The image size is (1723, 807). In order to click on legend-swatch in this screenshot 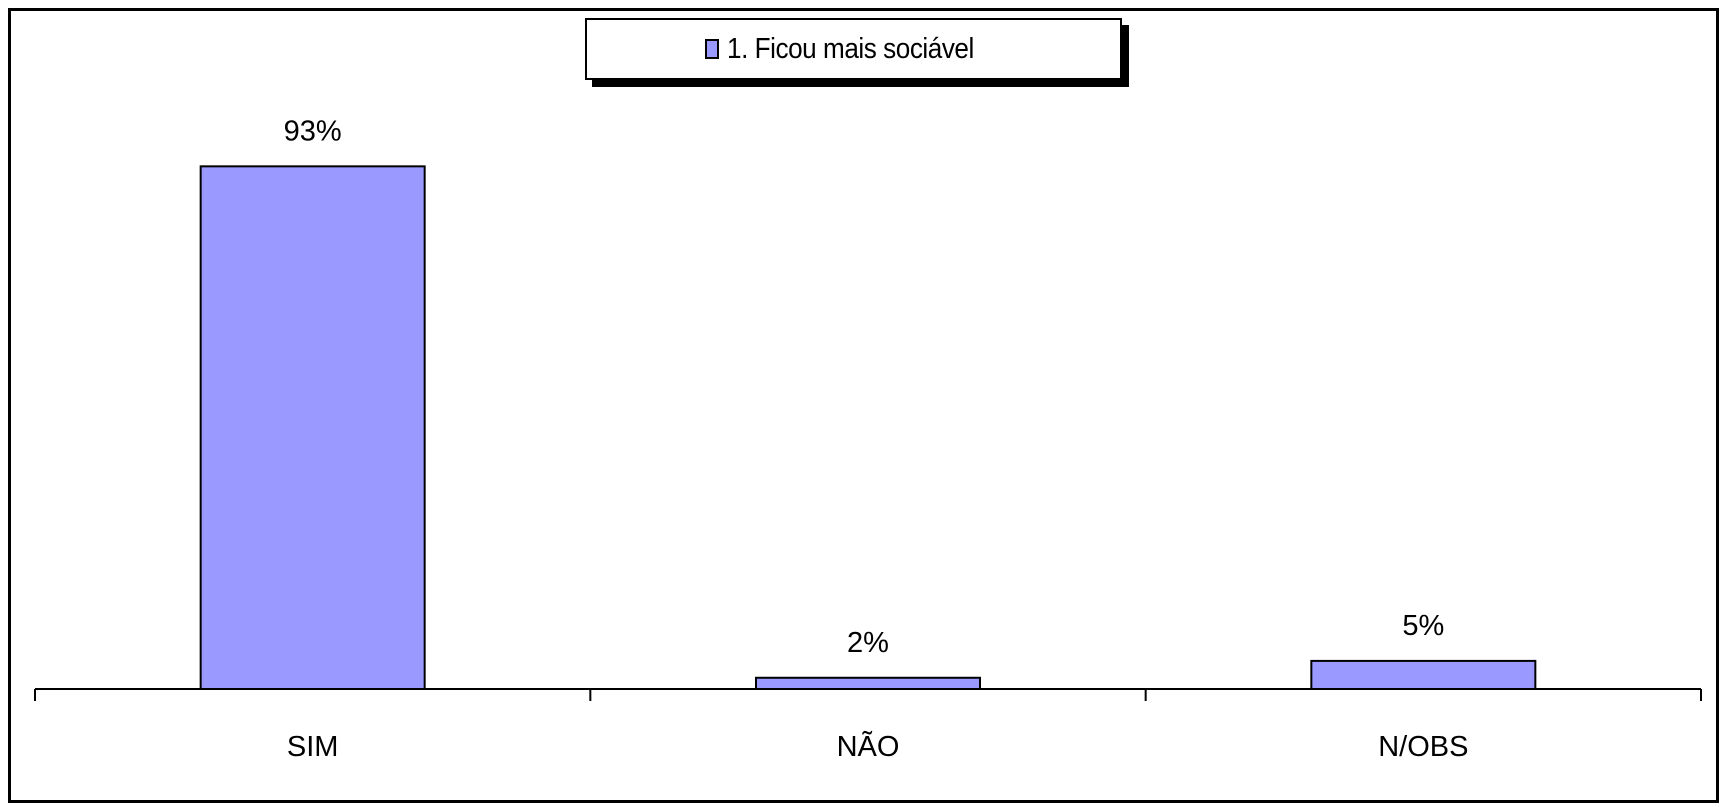, I will do `click(712, 49)`.